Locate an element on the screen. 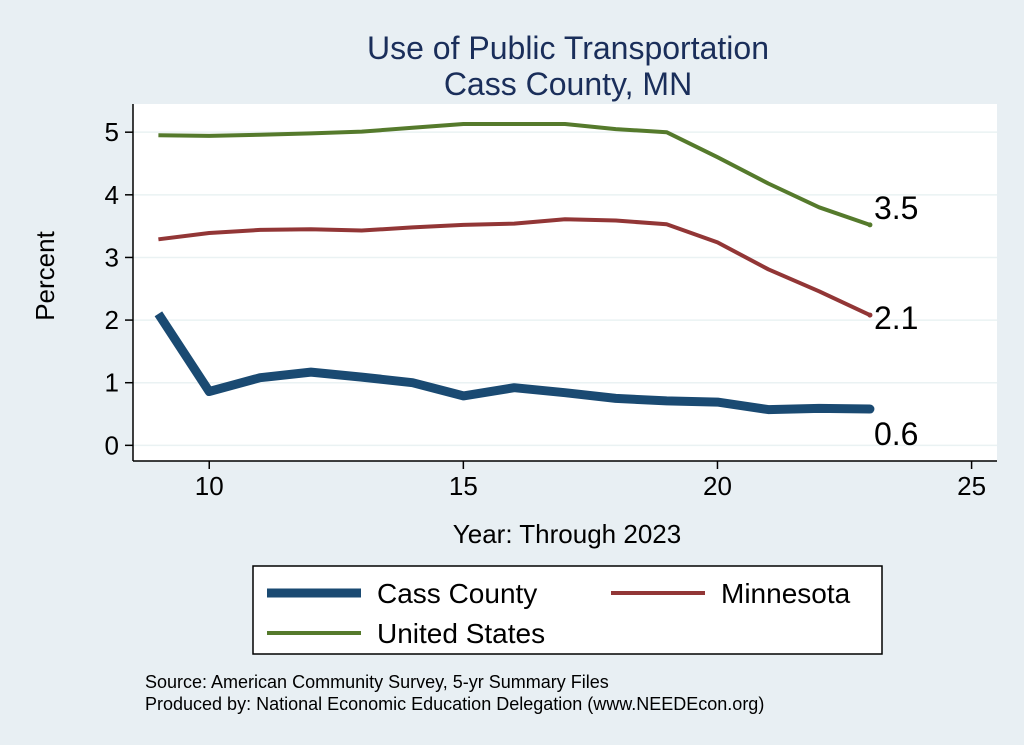 The width and height of the screenshot is (1024, 745). chart-title-line-2: Cass County, MN is located at coordinates (568, 84).